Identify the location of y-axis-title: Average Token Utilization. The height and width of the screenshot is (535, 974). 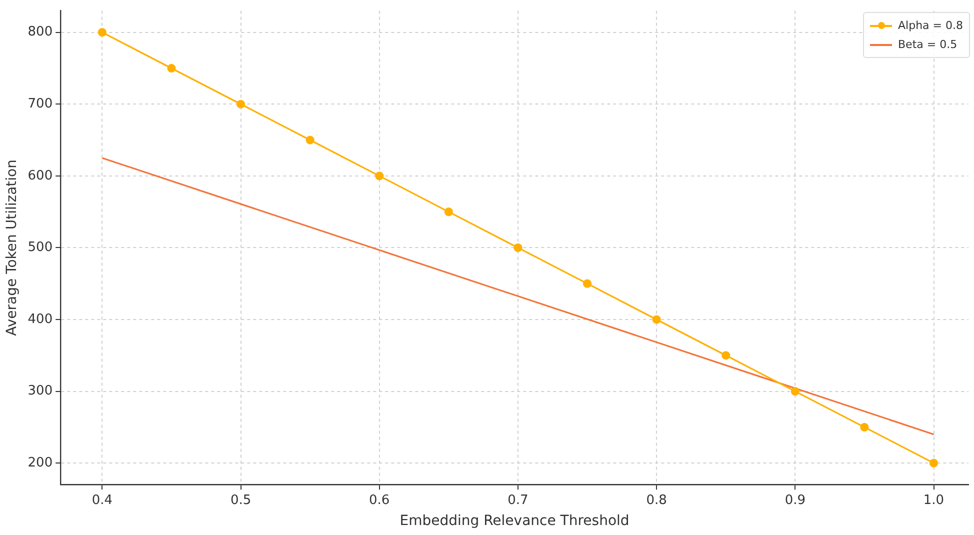
(12, 248).